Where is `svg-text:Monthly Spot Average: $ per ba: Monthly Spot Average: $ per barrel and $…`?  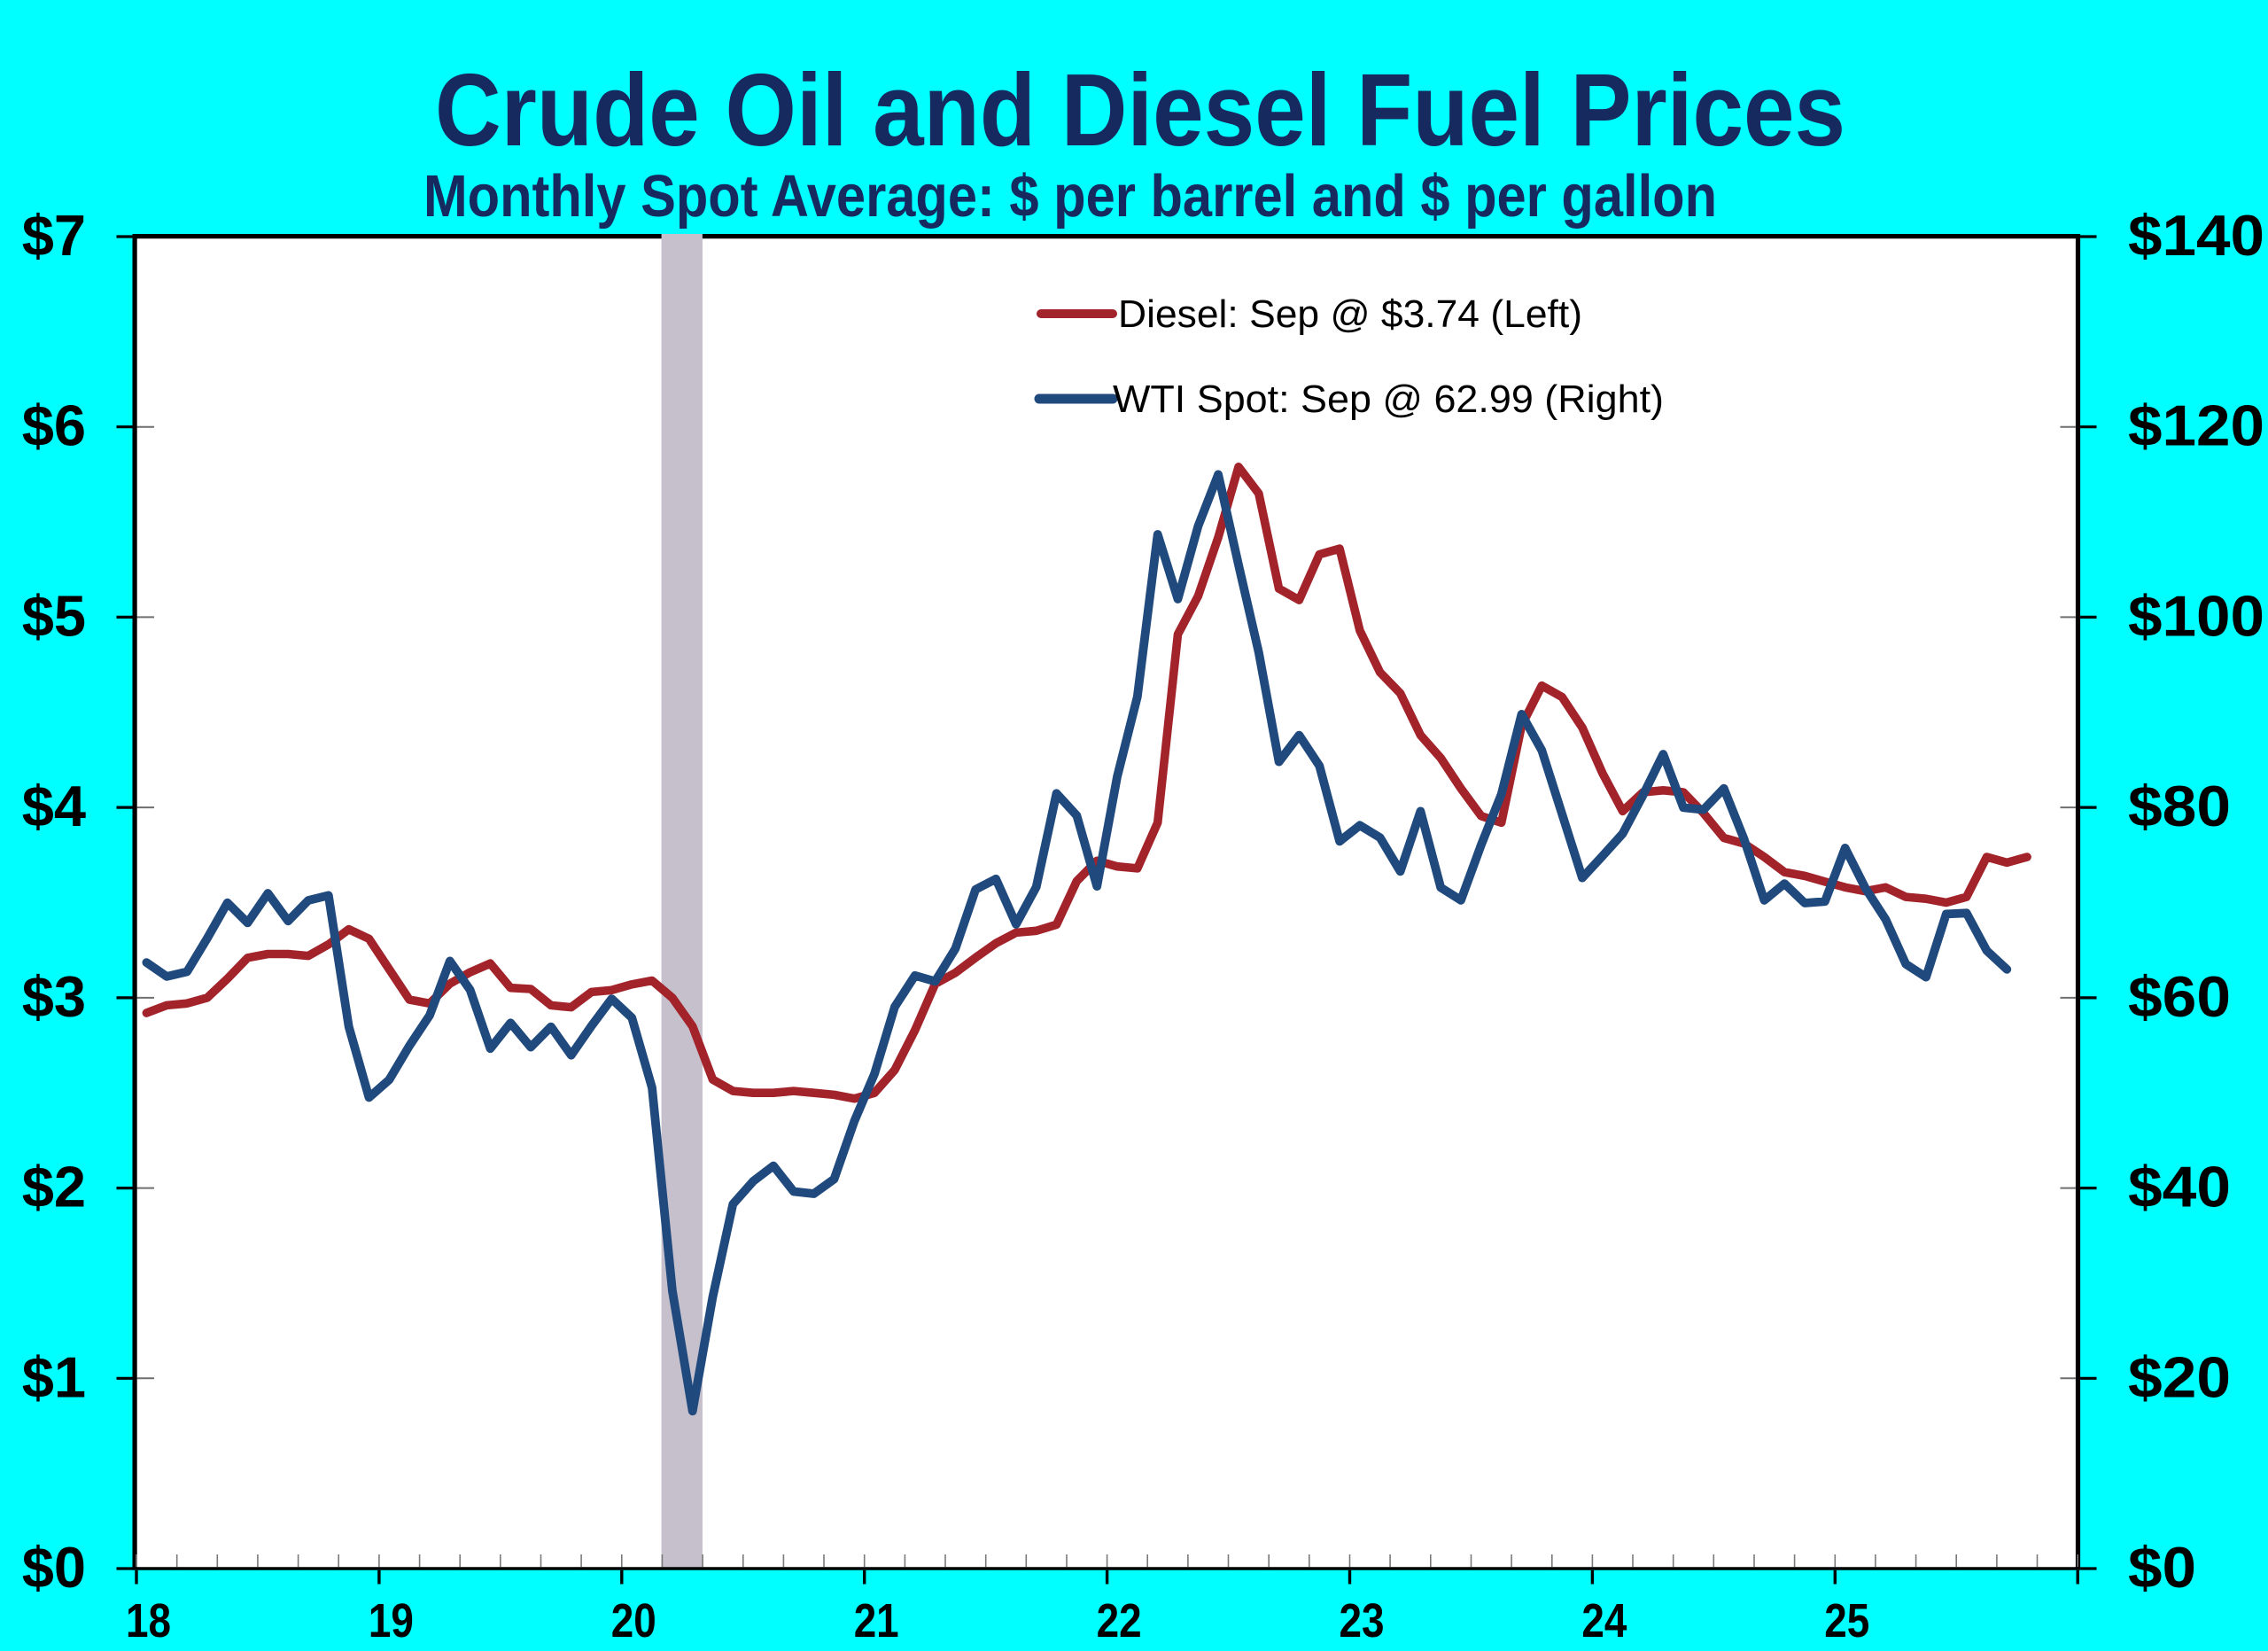 svg-text:Monthly Spot Average: $ per ba: Monthly Spot Average: $ per barrel and $… is located at coordinates (1070, 197).